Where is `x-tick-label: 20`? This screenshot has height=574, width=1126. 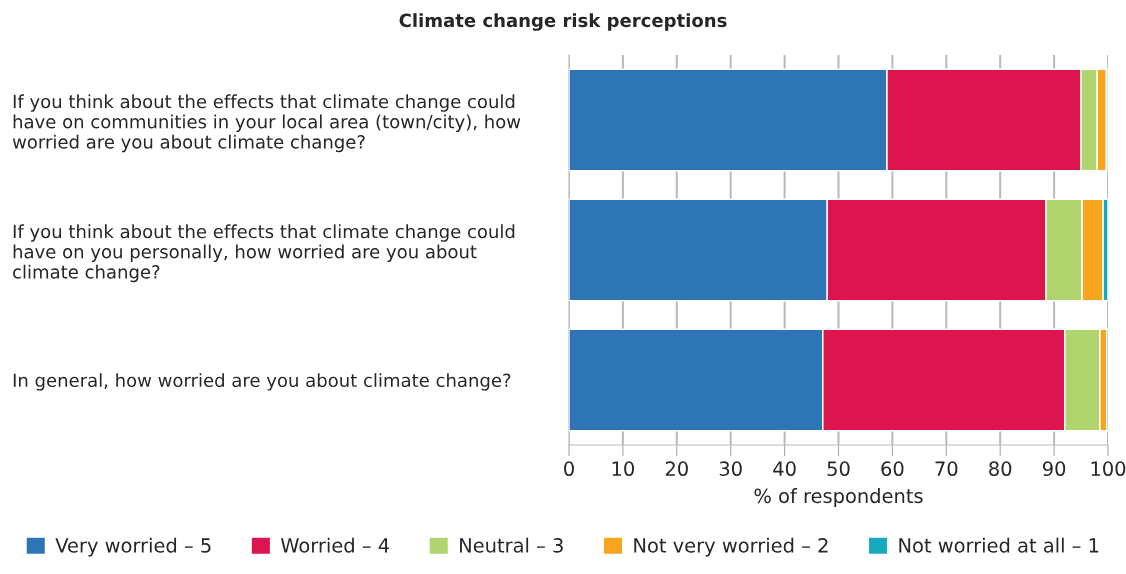
x-tick-label: 20 is located at coordinates (676, 469).